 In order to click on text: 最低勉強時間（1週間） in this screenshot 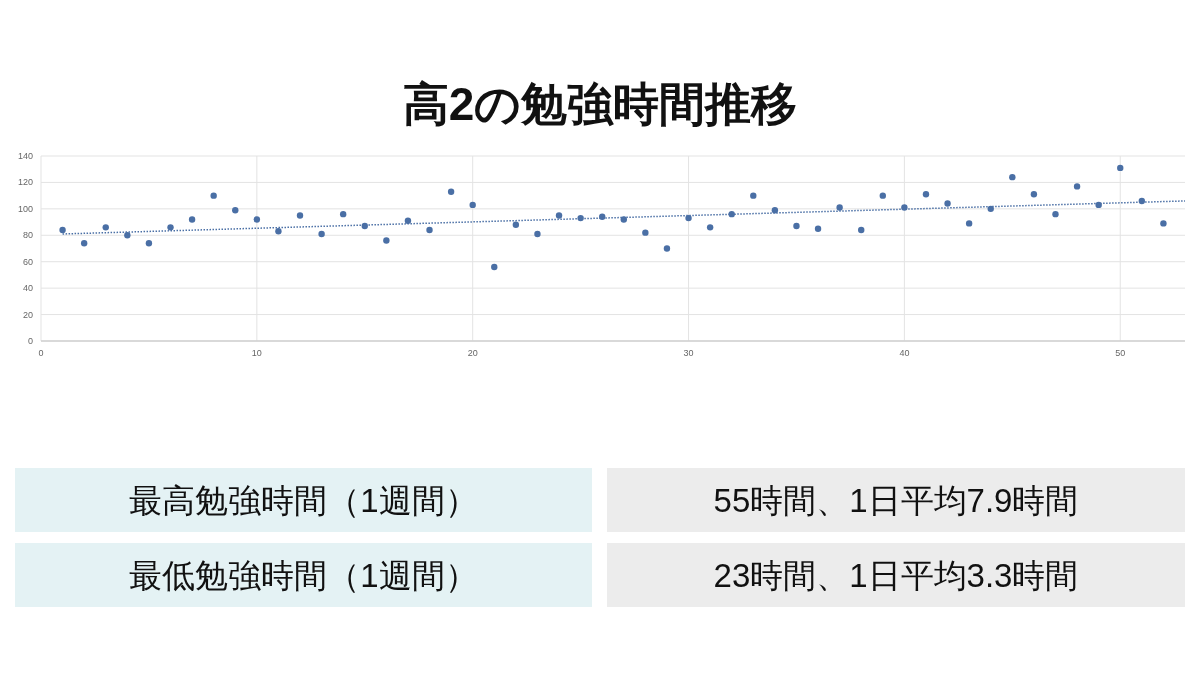, I will do `click(303, 575)`.